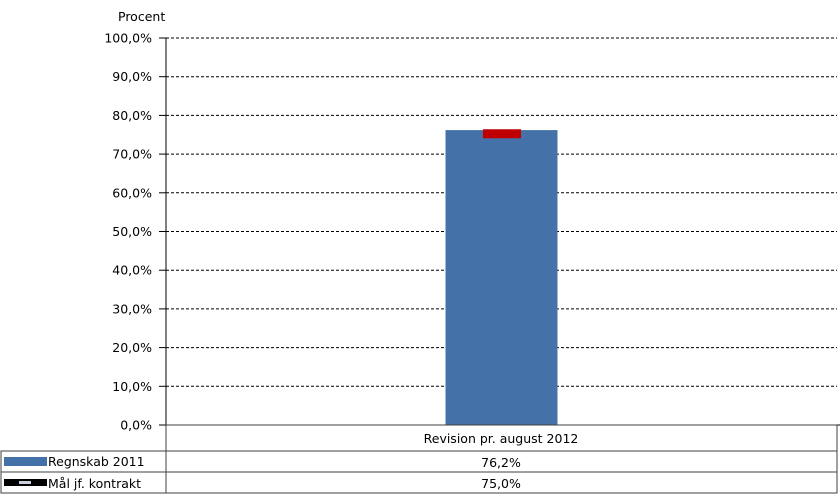 Image resolution: width=840 pixels, height=495 pixels. I want to click on y-tick-label: 10,0%, so click(132, 386).